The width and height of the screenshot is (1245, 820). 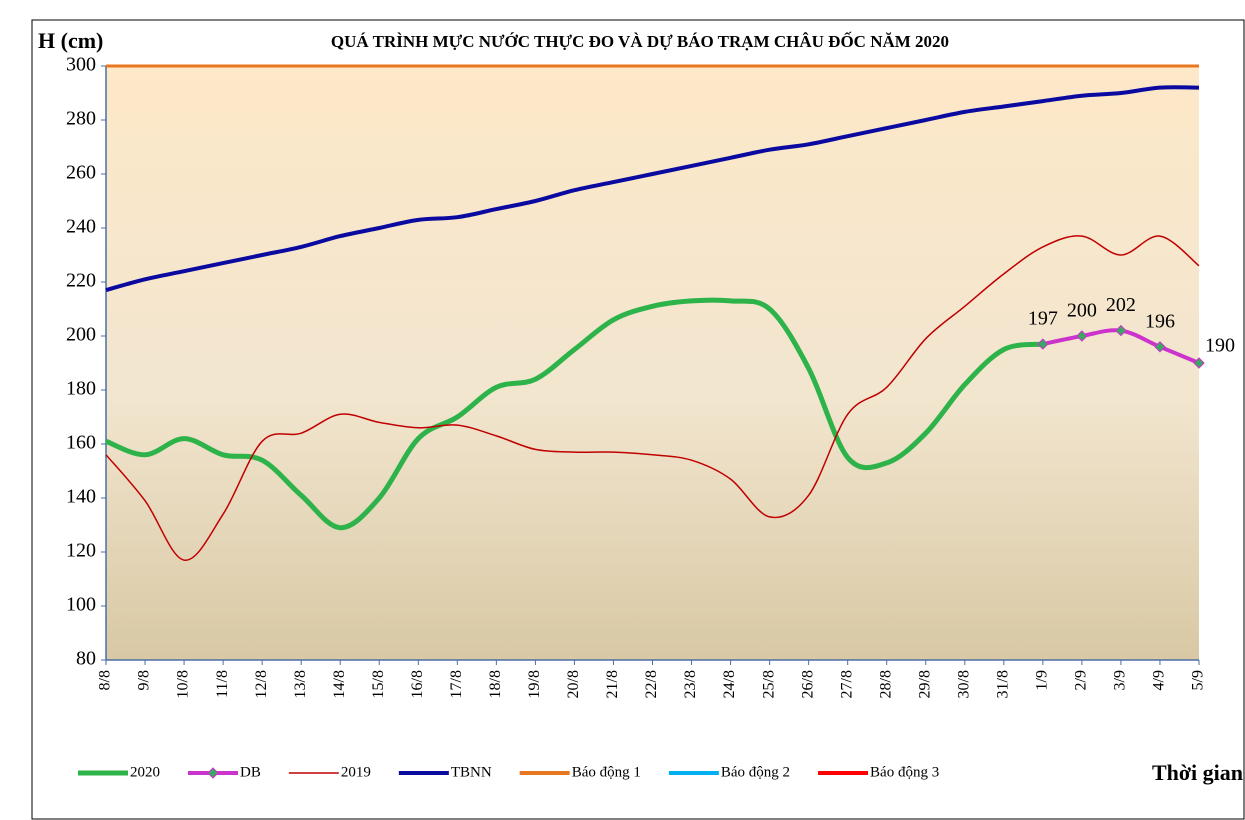 I want to click on legend-label: TBNN, so click(x=471, y=772).